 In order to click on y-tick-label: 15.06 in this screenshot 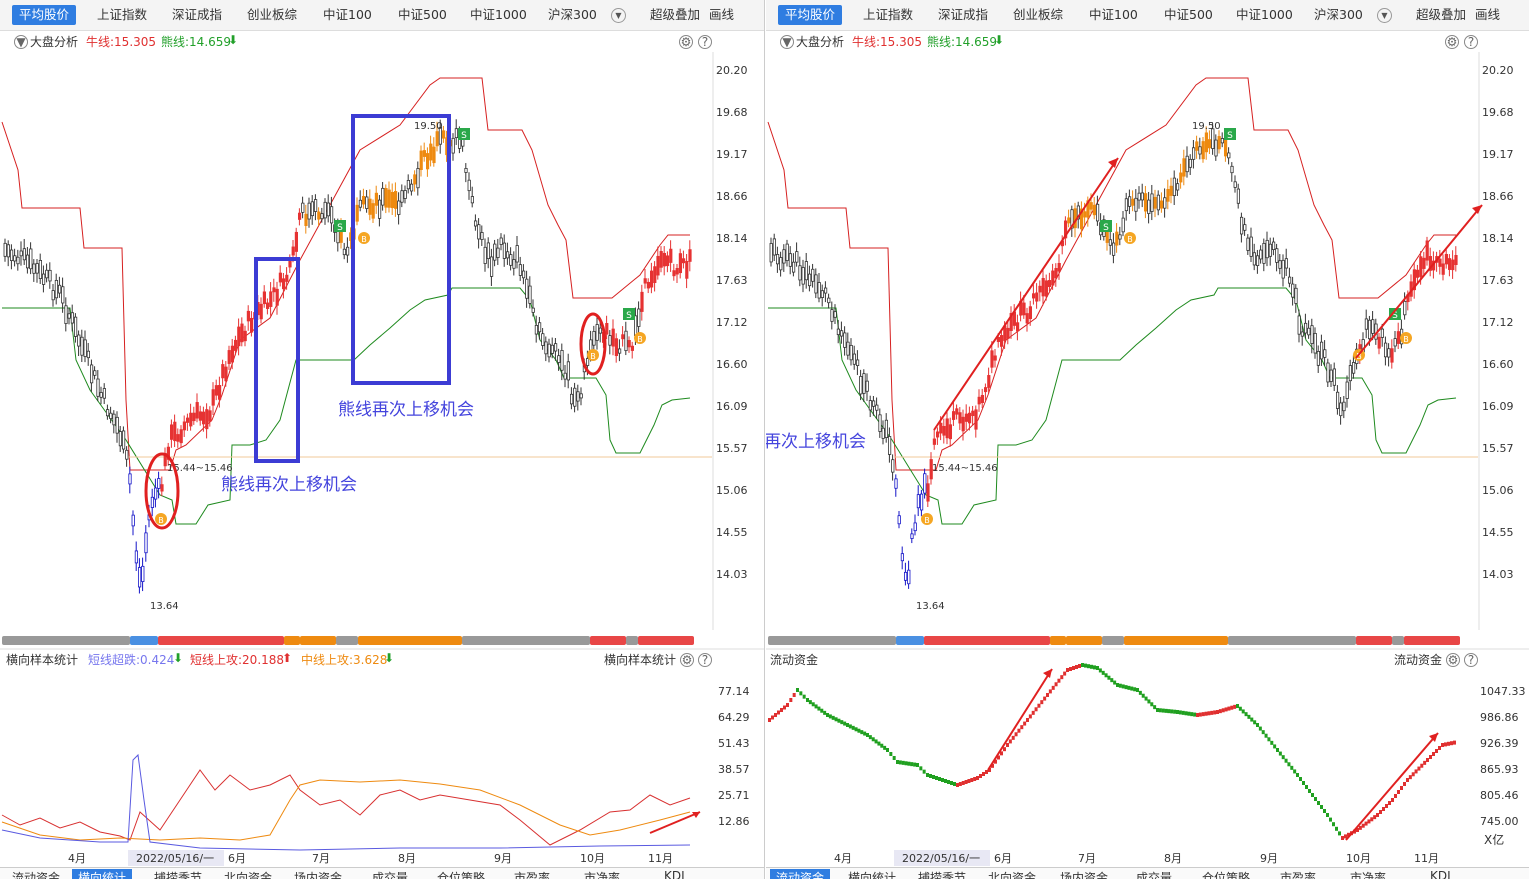, I will do `click(1498, 490)`.